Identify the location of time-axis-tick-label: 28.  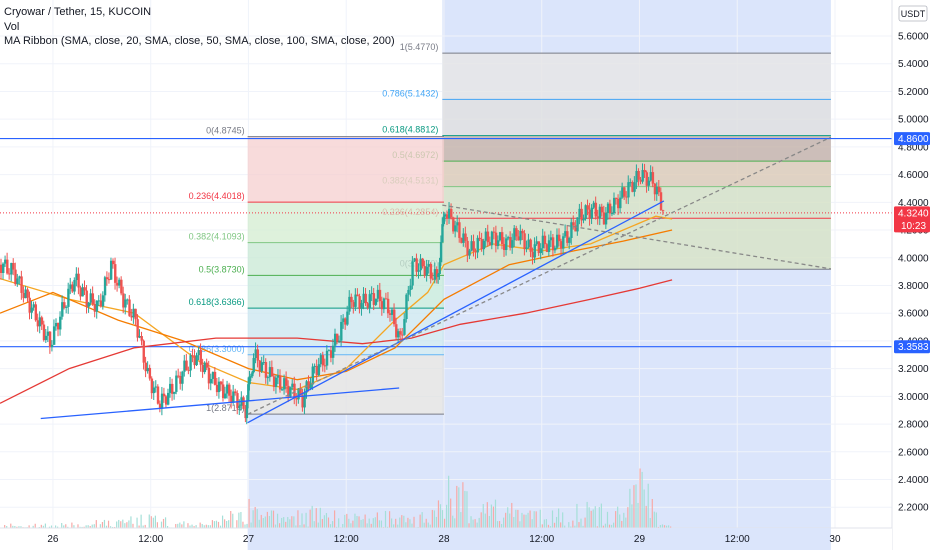
(444, 539).